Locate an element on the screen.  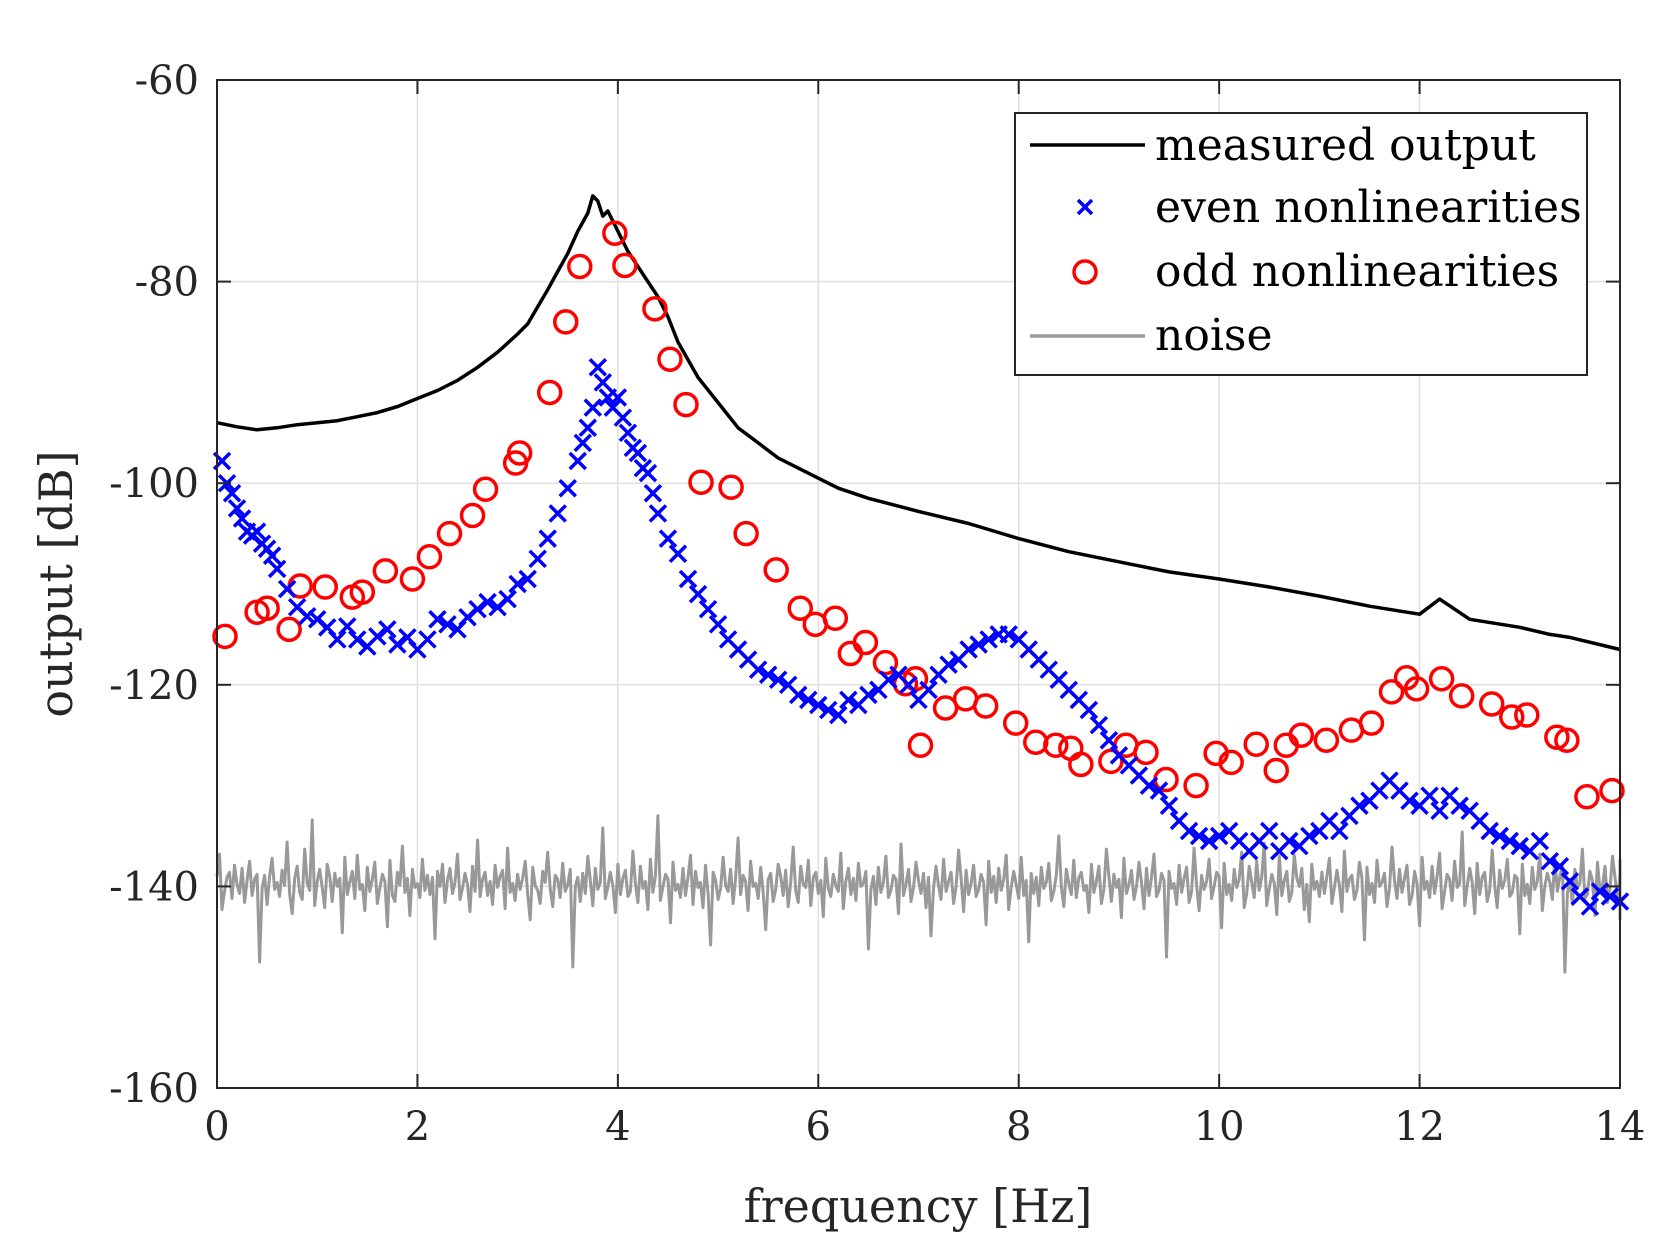
y-axis-label: output [dB] is located at coordinates (56, 583).